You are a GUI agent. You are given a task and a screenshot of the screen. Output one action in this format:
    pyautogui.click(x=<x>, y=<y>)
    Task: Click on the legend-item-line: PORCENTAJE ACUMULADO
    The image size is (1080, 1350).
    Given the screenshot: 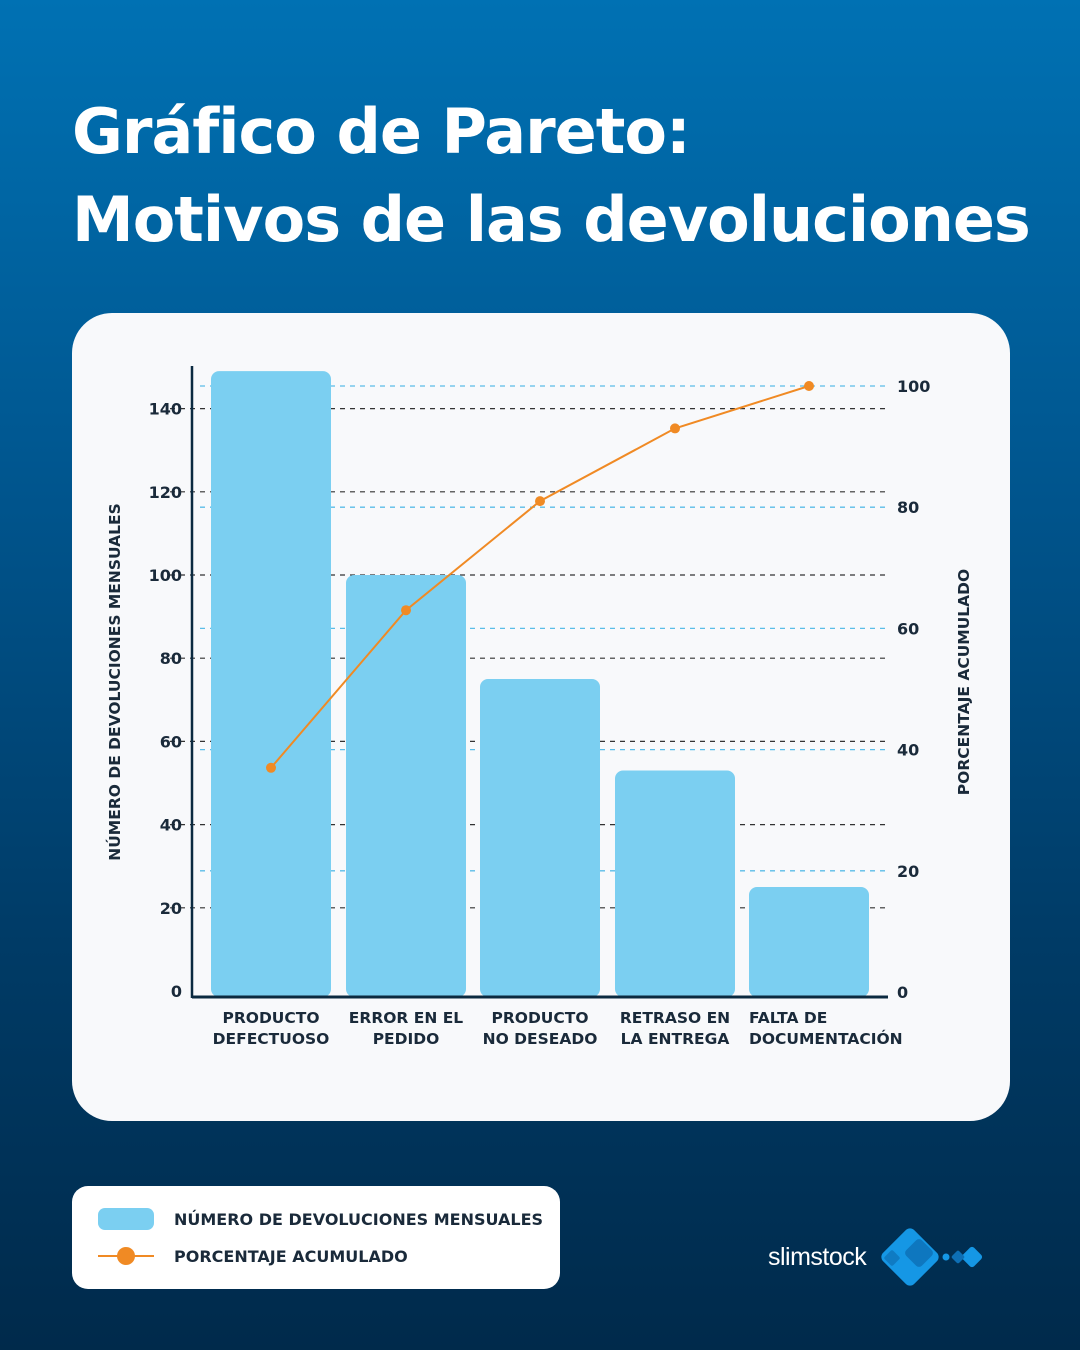 What is the action you would take?
    pyautogui.click(x=253, y=1256)
    